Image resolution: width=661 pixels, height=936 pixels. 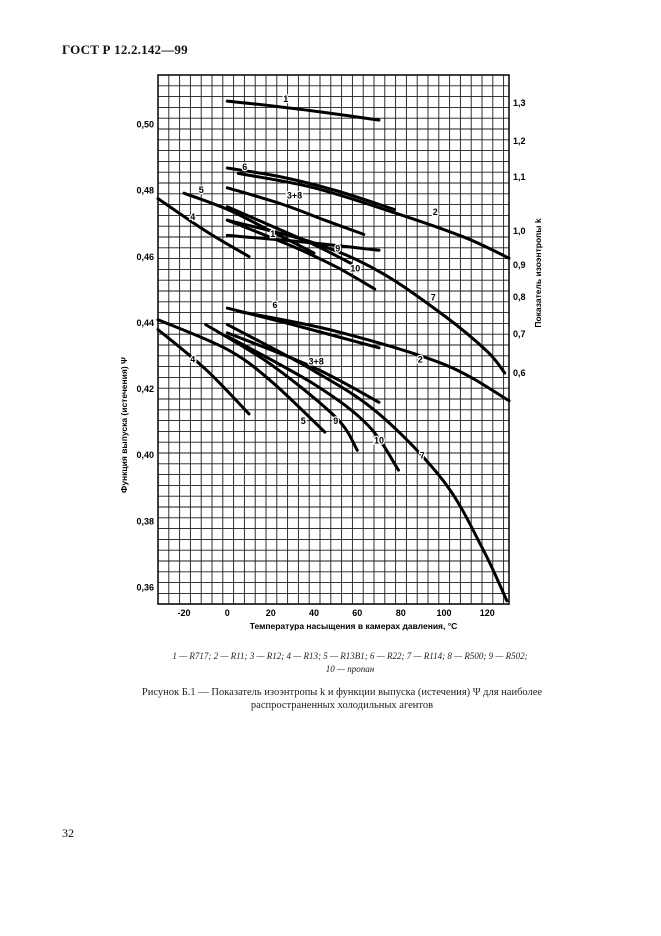 What do you see at coordinates (305, 656) in the screenshot?
I see `legend-item: 4 — R13;` at bounding box center [305, 656].